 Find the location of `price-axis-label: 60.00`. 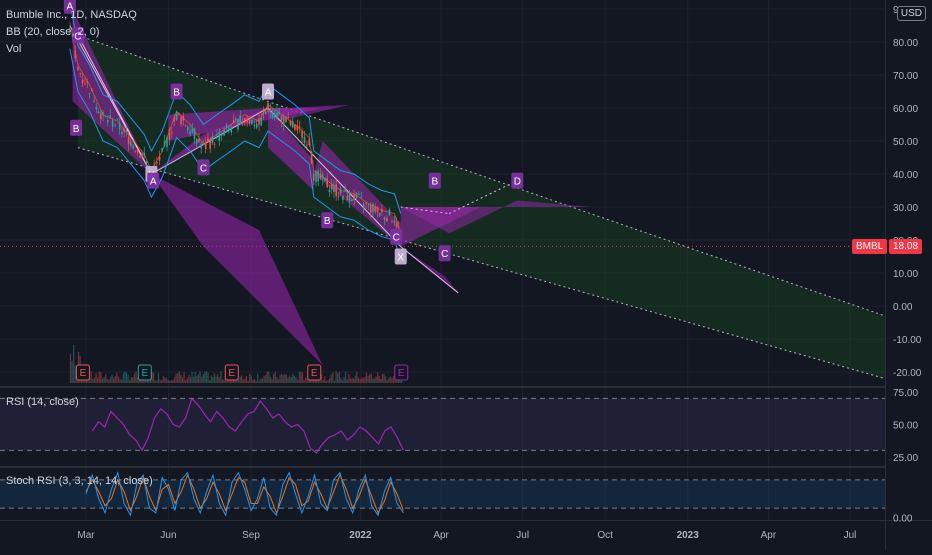

price-axis-label: 60.00 is located at coordinates (905, 109).